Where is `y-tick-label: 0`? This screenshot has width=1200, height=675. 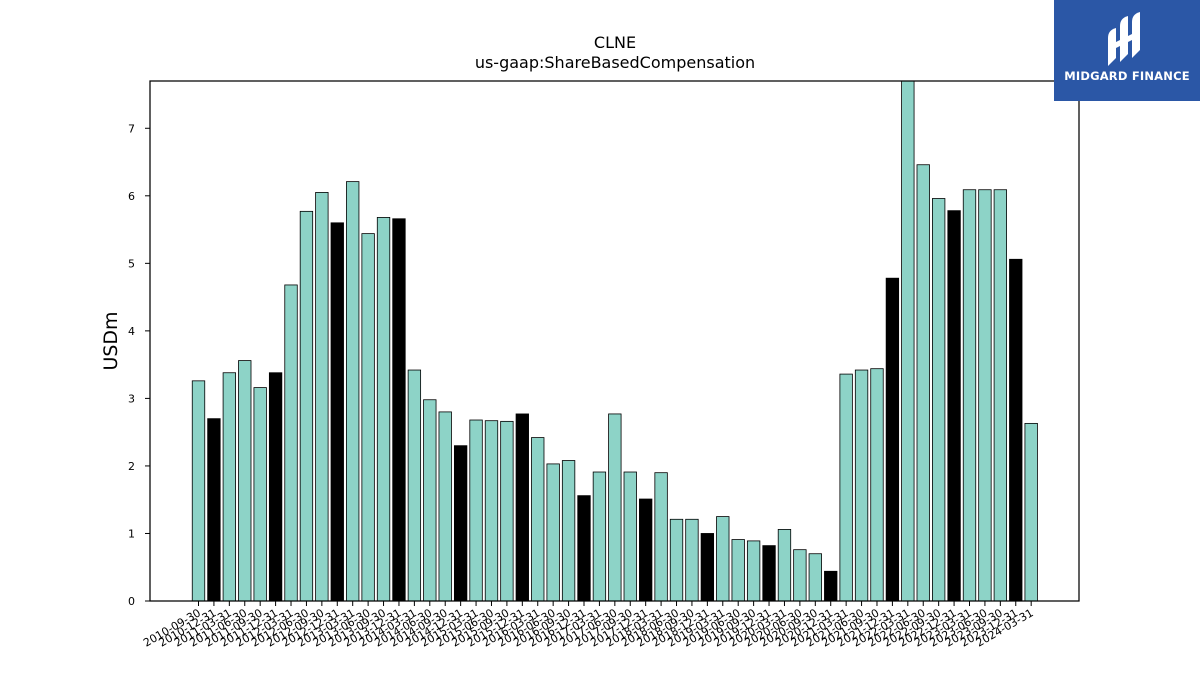 y-tick-label: 0 is located at coordinates (131, 601).